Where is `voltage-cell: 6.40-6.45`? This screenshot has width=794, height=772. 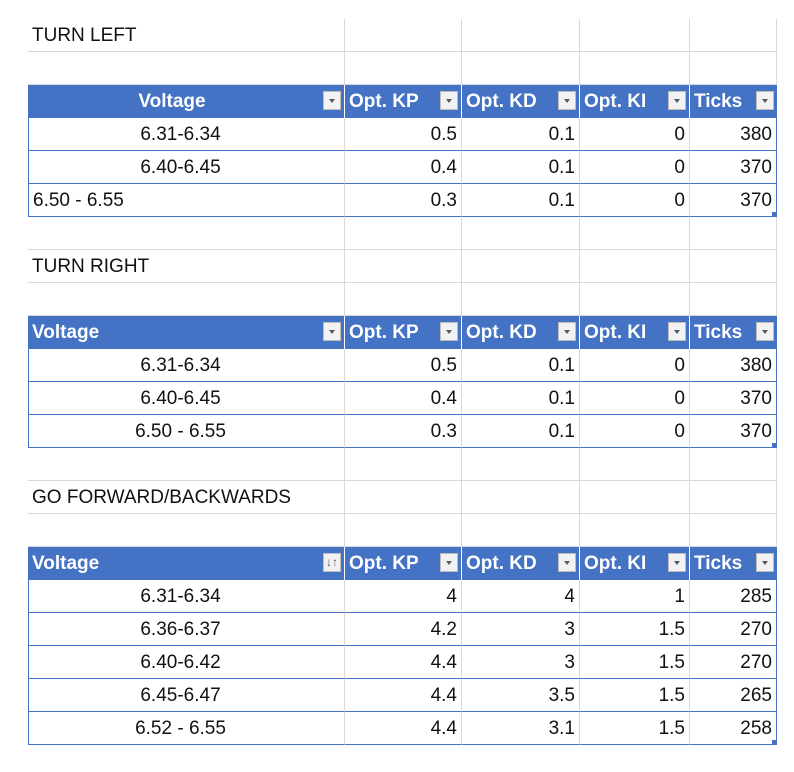 voltage-cell: 6.40-6.45 is located at coordinates (186, 167).